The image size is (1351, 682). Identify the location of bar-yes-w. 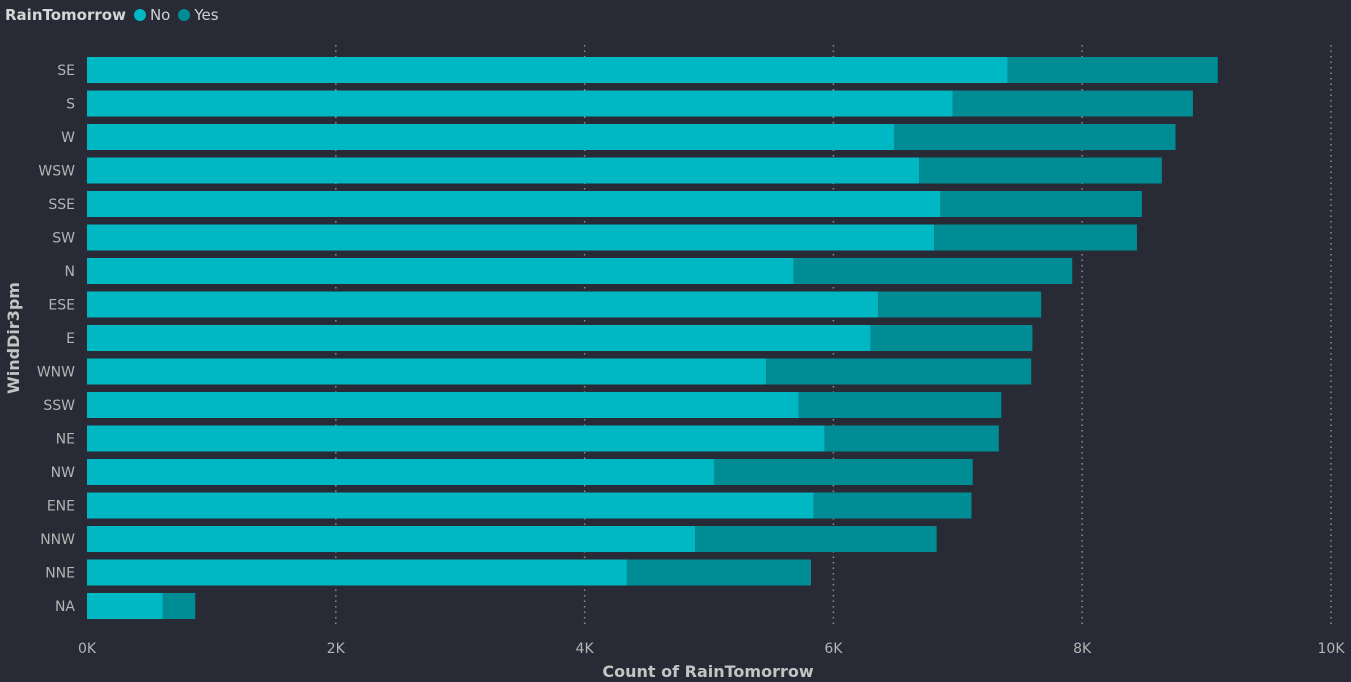
(1035, 137).